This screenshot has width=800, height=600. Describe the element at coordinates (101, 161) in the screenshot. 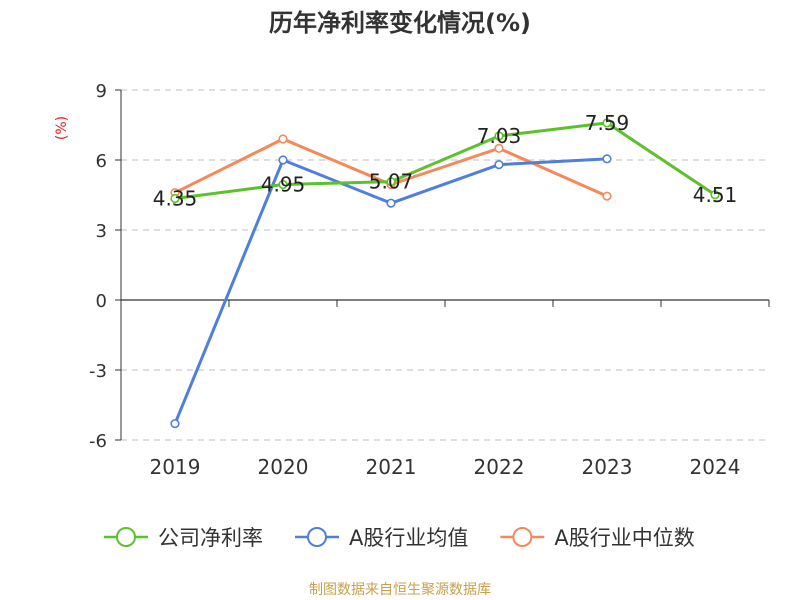

I see `y-tick-label-4: 6` at that location.